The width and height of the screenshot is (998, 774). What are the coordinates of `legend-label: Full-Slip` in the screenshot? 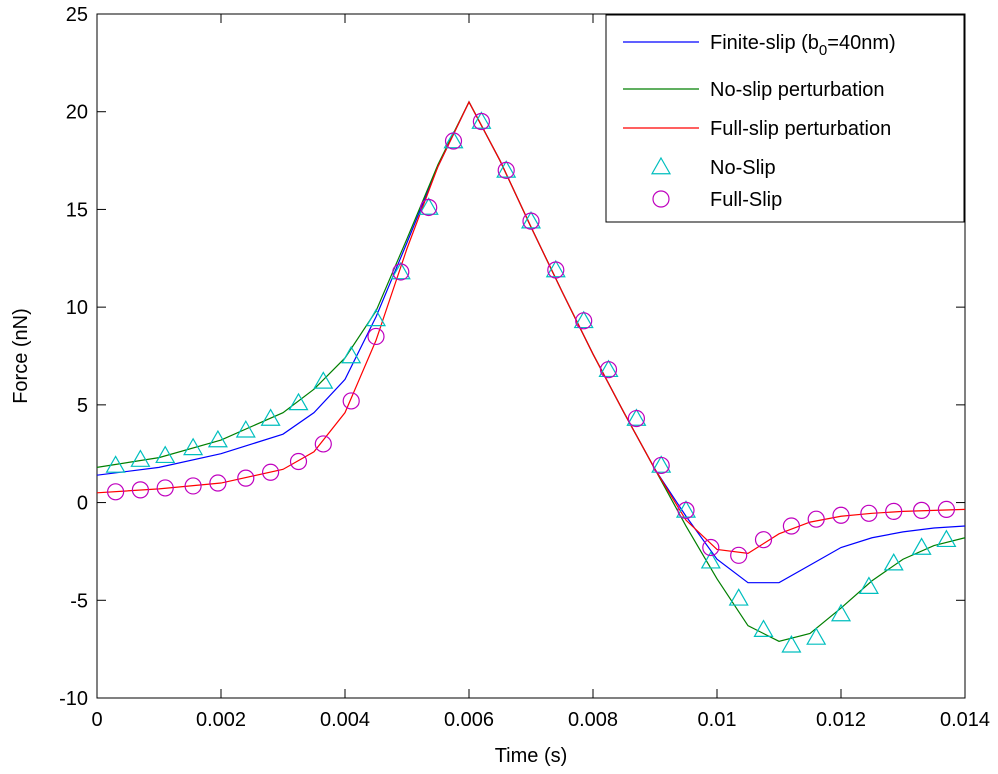 It's located at (746, 200).